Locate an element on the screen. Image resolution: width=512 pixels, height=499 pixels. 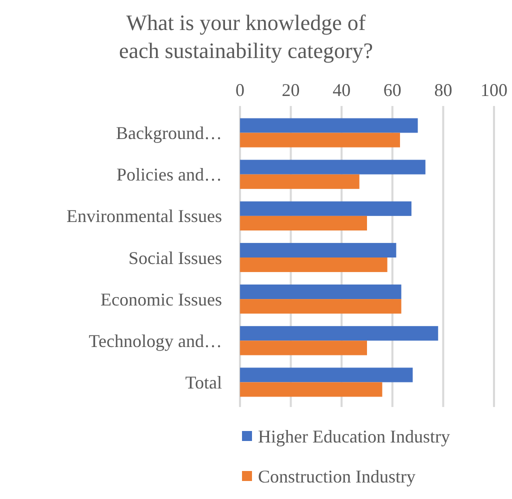
x-tick-label: 80 is located at coordinates (443, 90).